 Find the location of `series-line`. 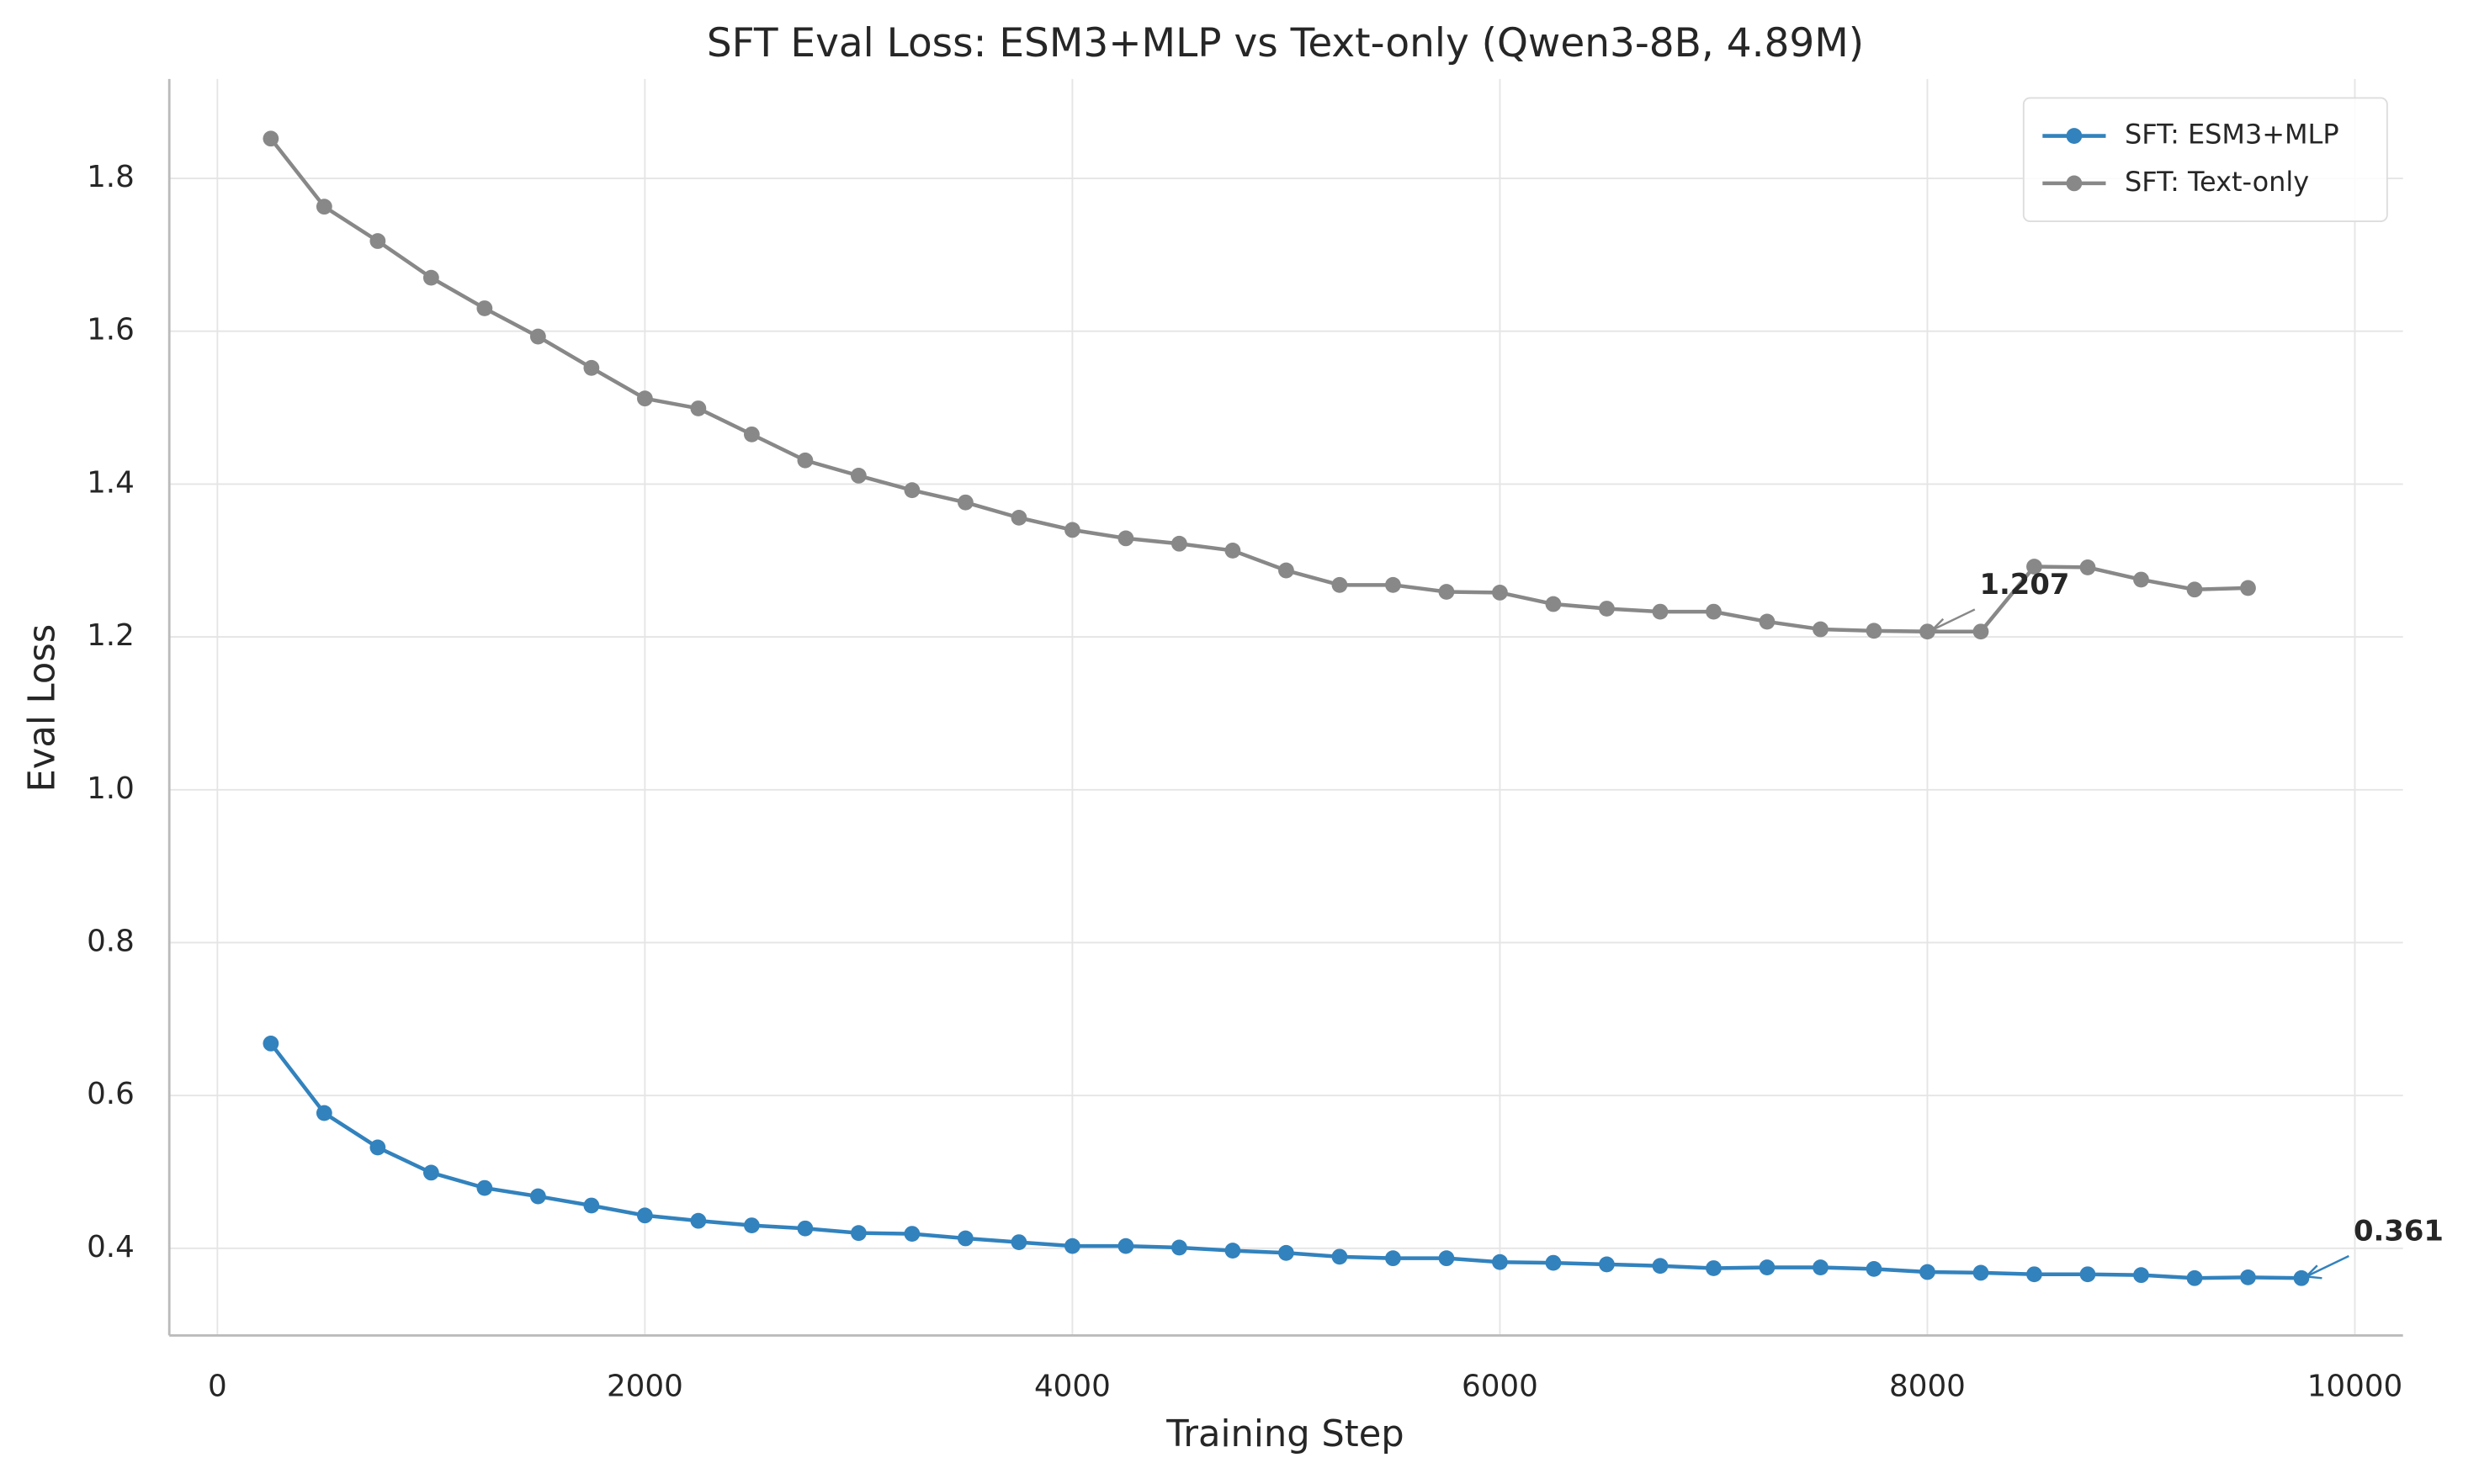

series-line is located at coordinates (1286, 1161).